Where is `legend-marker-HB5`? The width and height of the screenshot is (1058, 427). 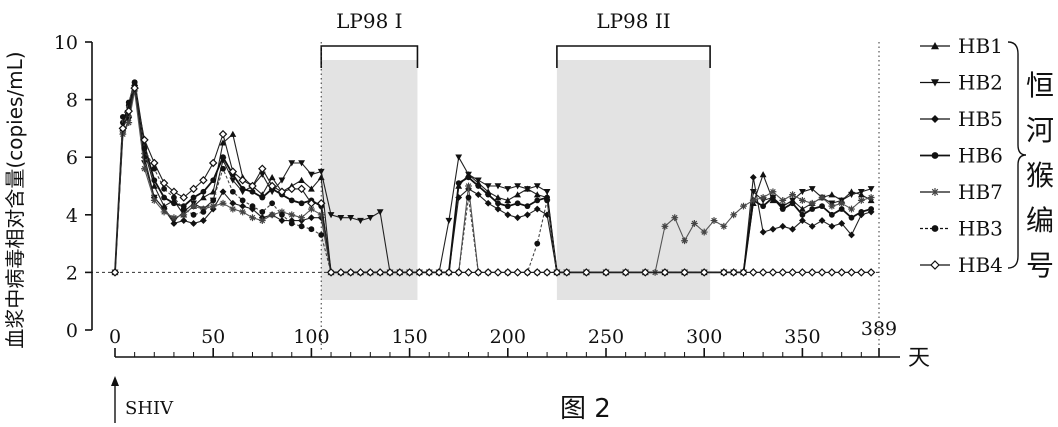 legend-marker-HB5 is located at coordinates (935, 119).